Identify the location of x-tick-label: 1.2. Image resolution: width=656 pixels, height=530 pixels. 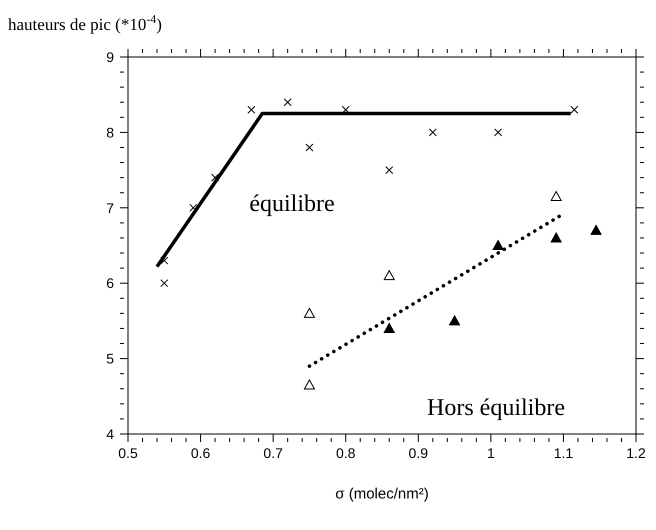
(636, 453).